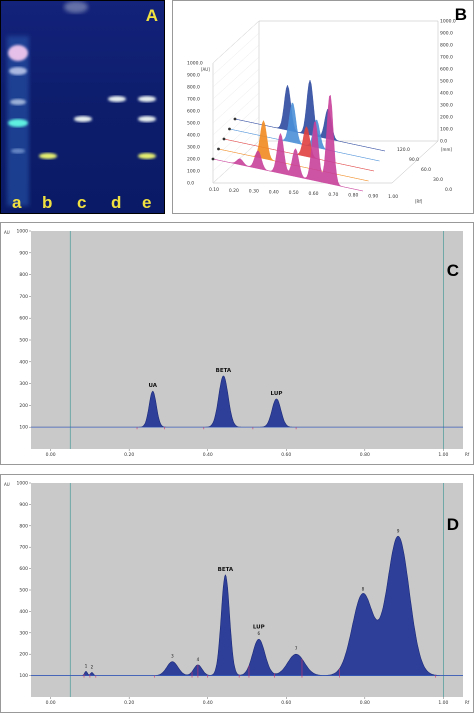 The width and height of the screenshot is (474, 713). Describe the element at coordinates (446, 118) in the screenshot. I see `right-tick-label: 200.0` at that location.